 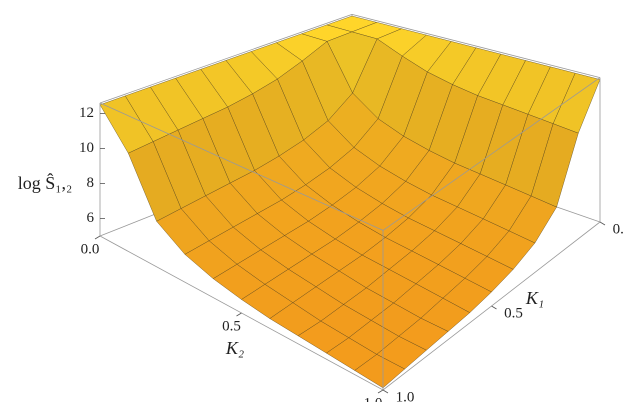 What do you see at coordinates (534, 298) in the screenshot?
I see `x-axis-title: K₁` at bounding box center [534, 298].